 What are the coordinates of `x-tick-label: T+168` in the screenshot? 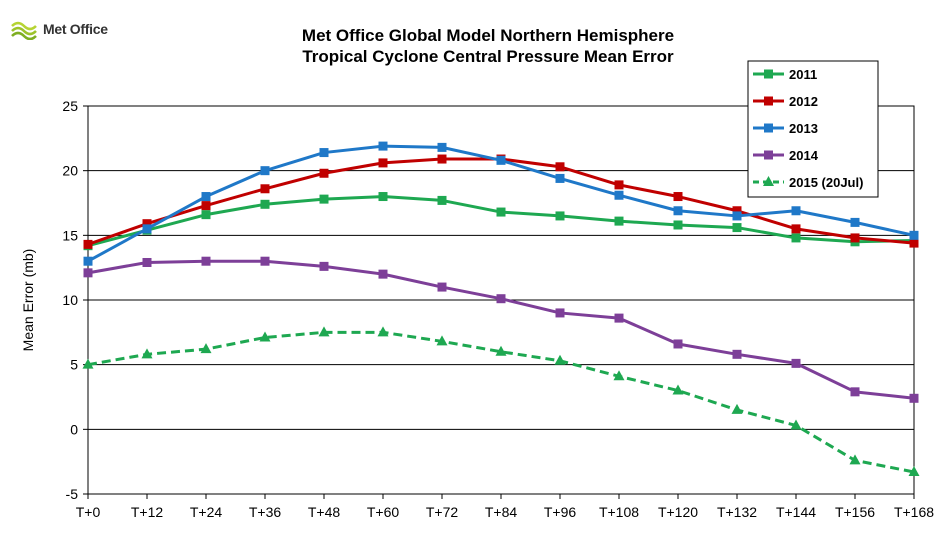 It's located at (914, 512).